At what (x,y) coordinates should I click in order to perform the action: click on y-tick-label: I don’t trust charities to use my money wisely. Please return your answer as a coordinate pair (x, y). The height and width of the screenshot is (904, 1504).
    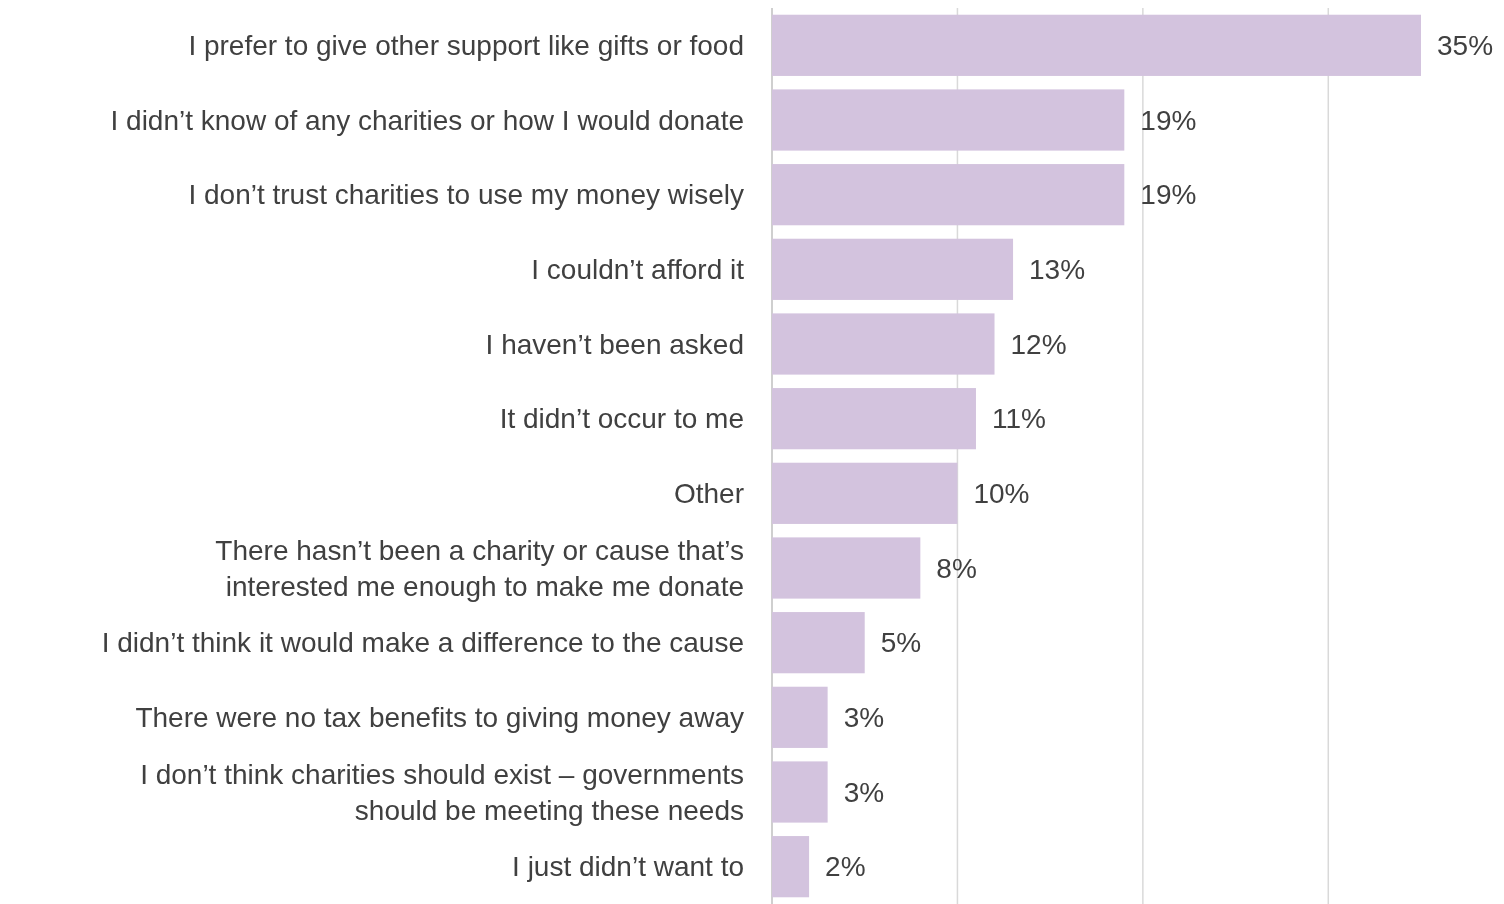
    Looking at the image, I should click on (466, 195).